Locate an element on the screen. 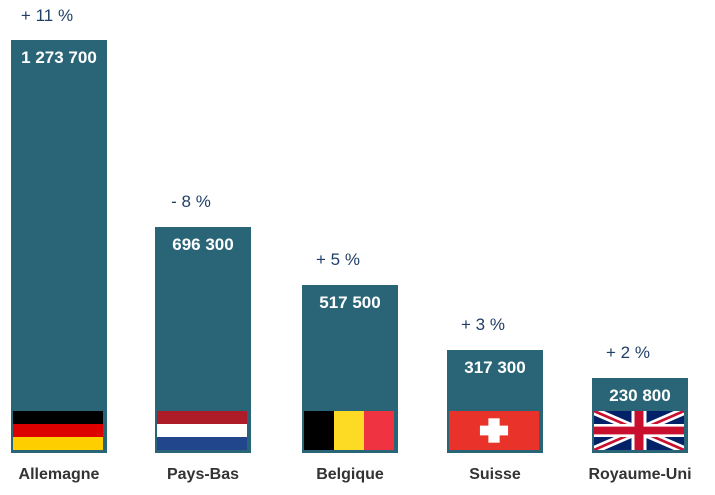 The height and width of the screenshot is (495, 715). category-label: Pays-Bas is located at coordinates (203, 474).